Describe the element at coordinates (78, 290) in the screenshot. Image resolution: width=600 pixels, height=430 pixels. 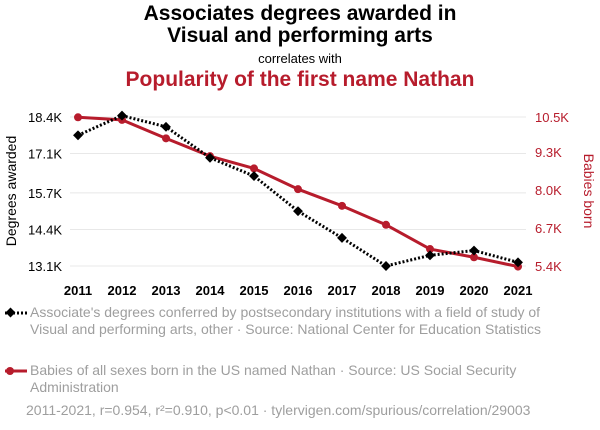
I see `x-tick-label: 2011` at that location.